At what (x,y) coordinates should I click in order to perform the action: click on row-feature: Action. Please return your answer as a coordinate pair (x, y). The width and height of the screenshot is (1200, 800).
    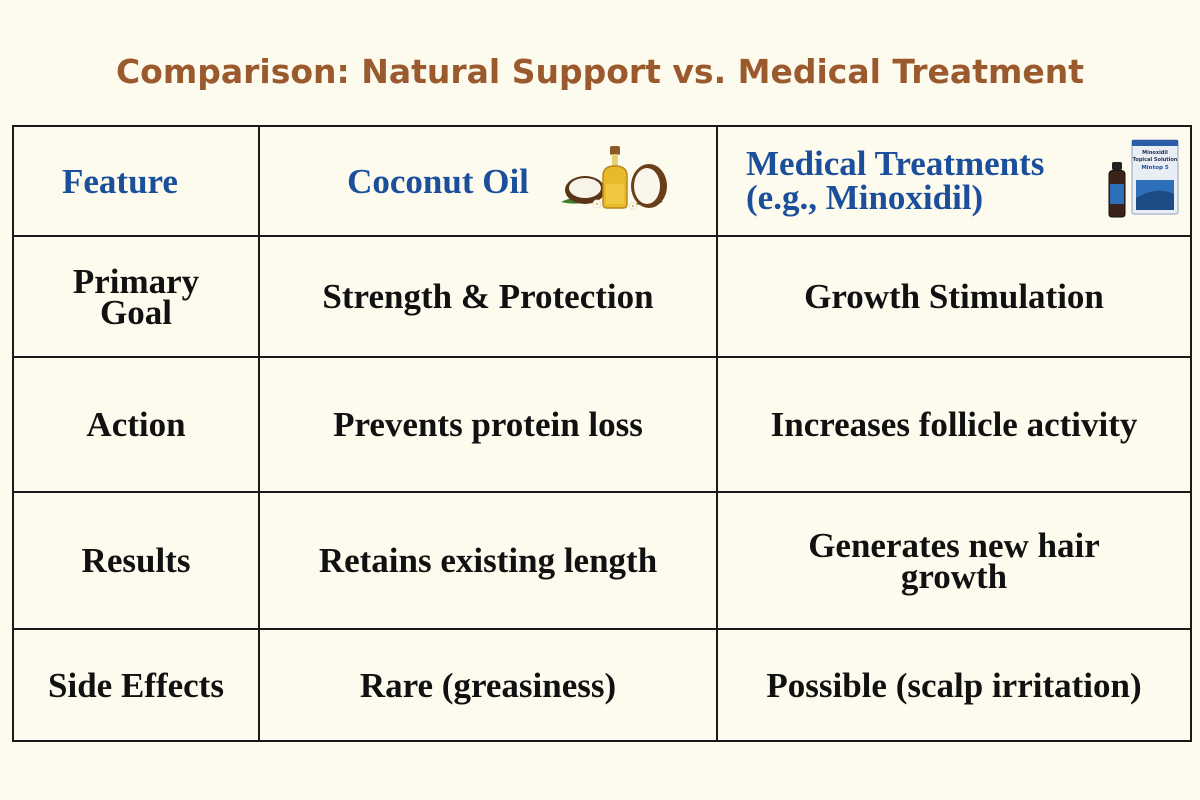
    Looking at the image, I should click on (136, 424).